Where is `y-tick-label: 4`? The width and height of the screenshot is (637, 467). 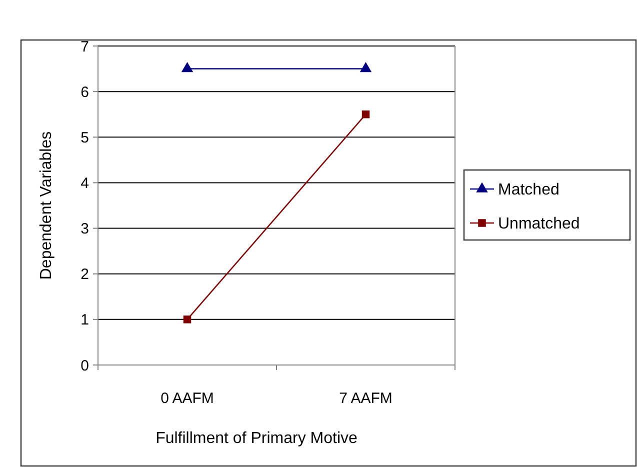 y-tick-label: 4 is located at coordinates (84, 183).